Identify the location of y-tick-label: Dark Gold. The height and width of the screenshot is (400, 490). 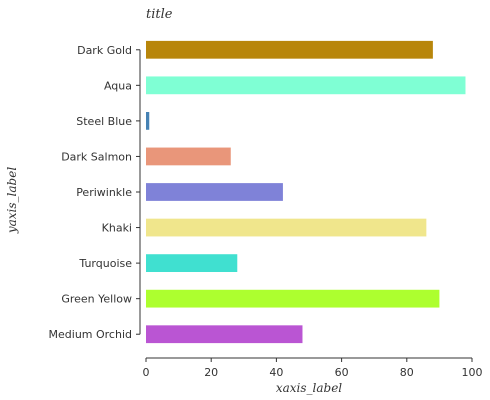
(104, 50).